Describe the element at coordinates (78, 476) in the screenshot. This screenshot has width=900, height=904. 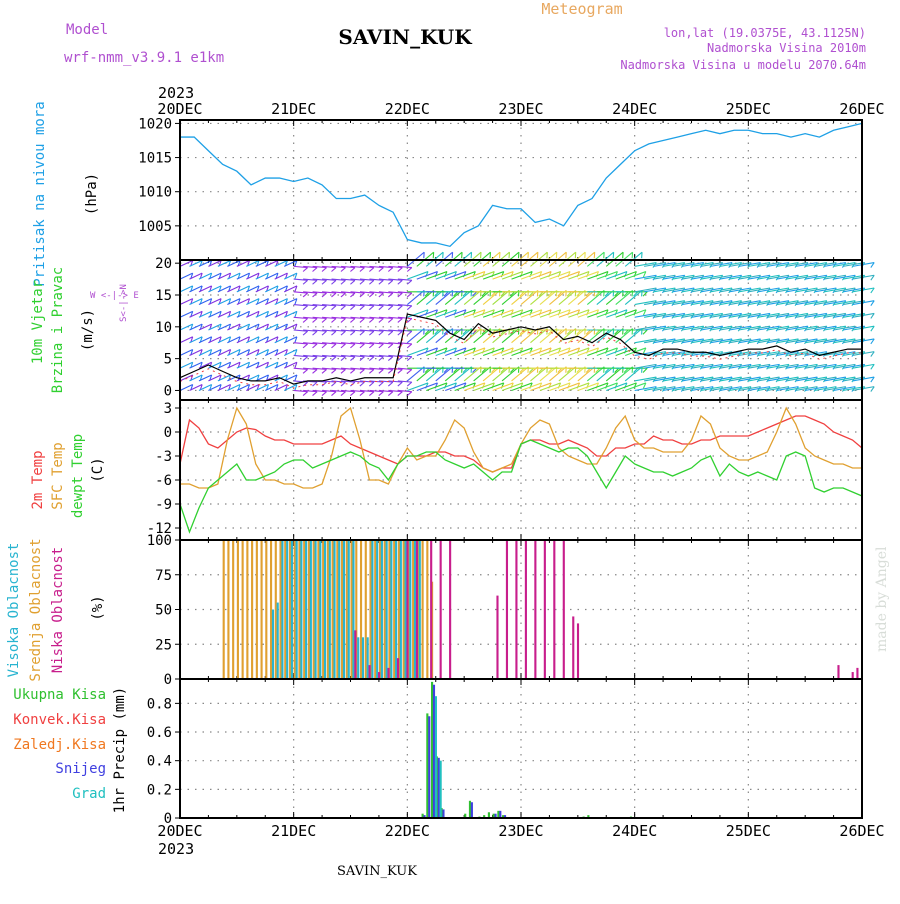
I see `dewpt-ylabel: dewpt Temp` at that location.